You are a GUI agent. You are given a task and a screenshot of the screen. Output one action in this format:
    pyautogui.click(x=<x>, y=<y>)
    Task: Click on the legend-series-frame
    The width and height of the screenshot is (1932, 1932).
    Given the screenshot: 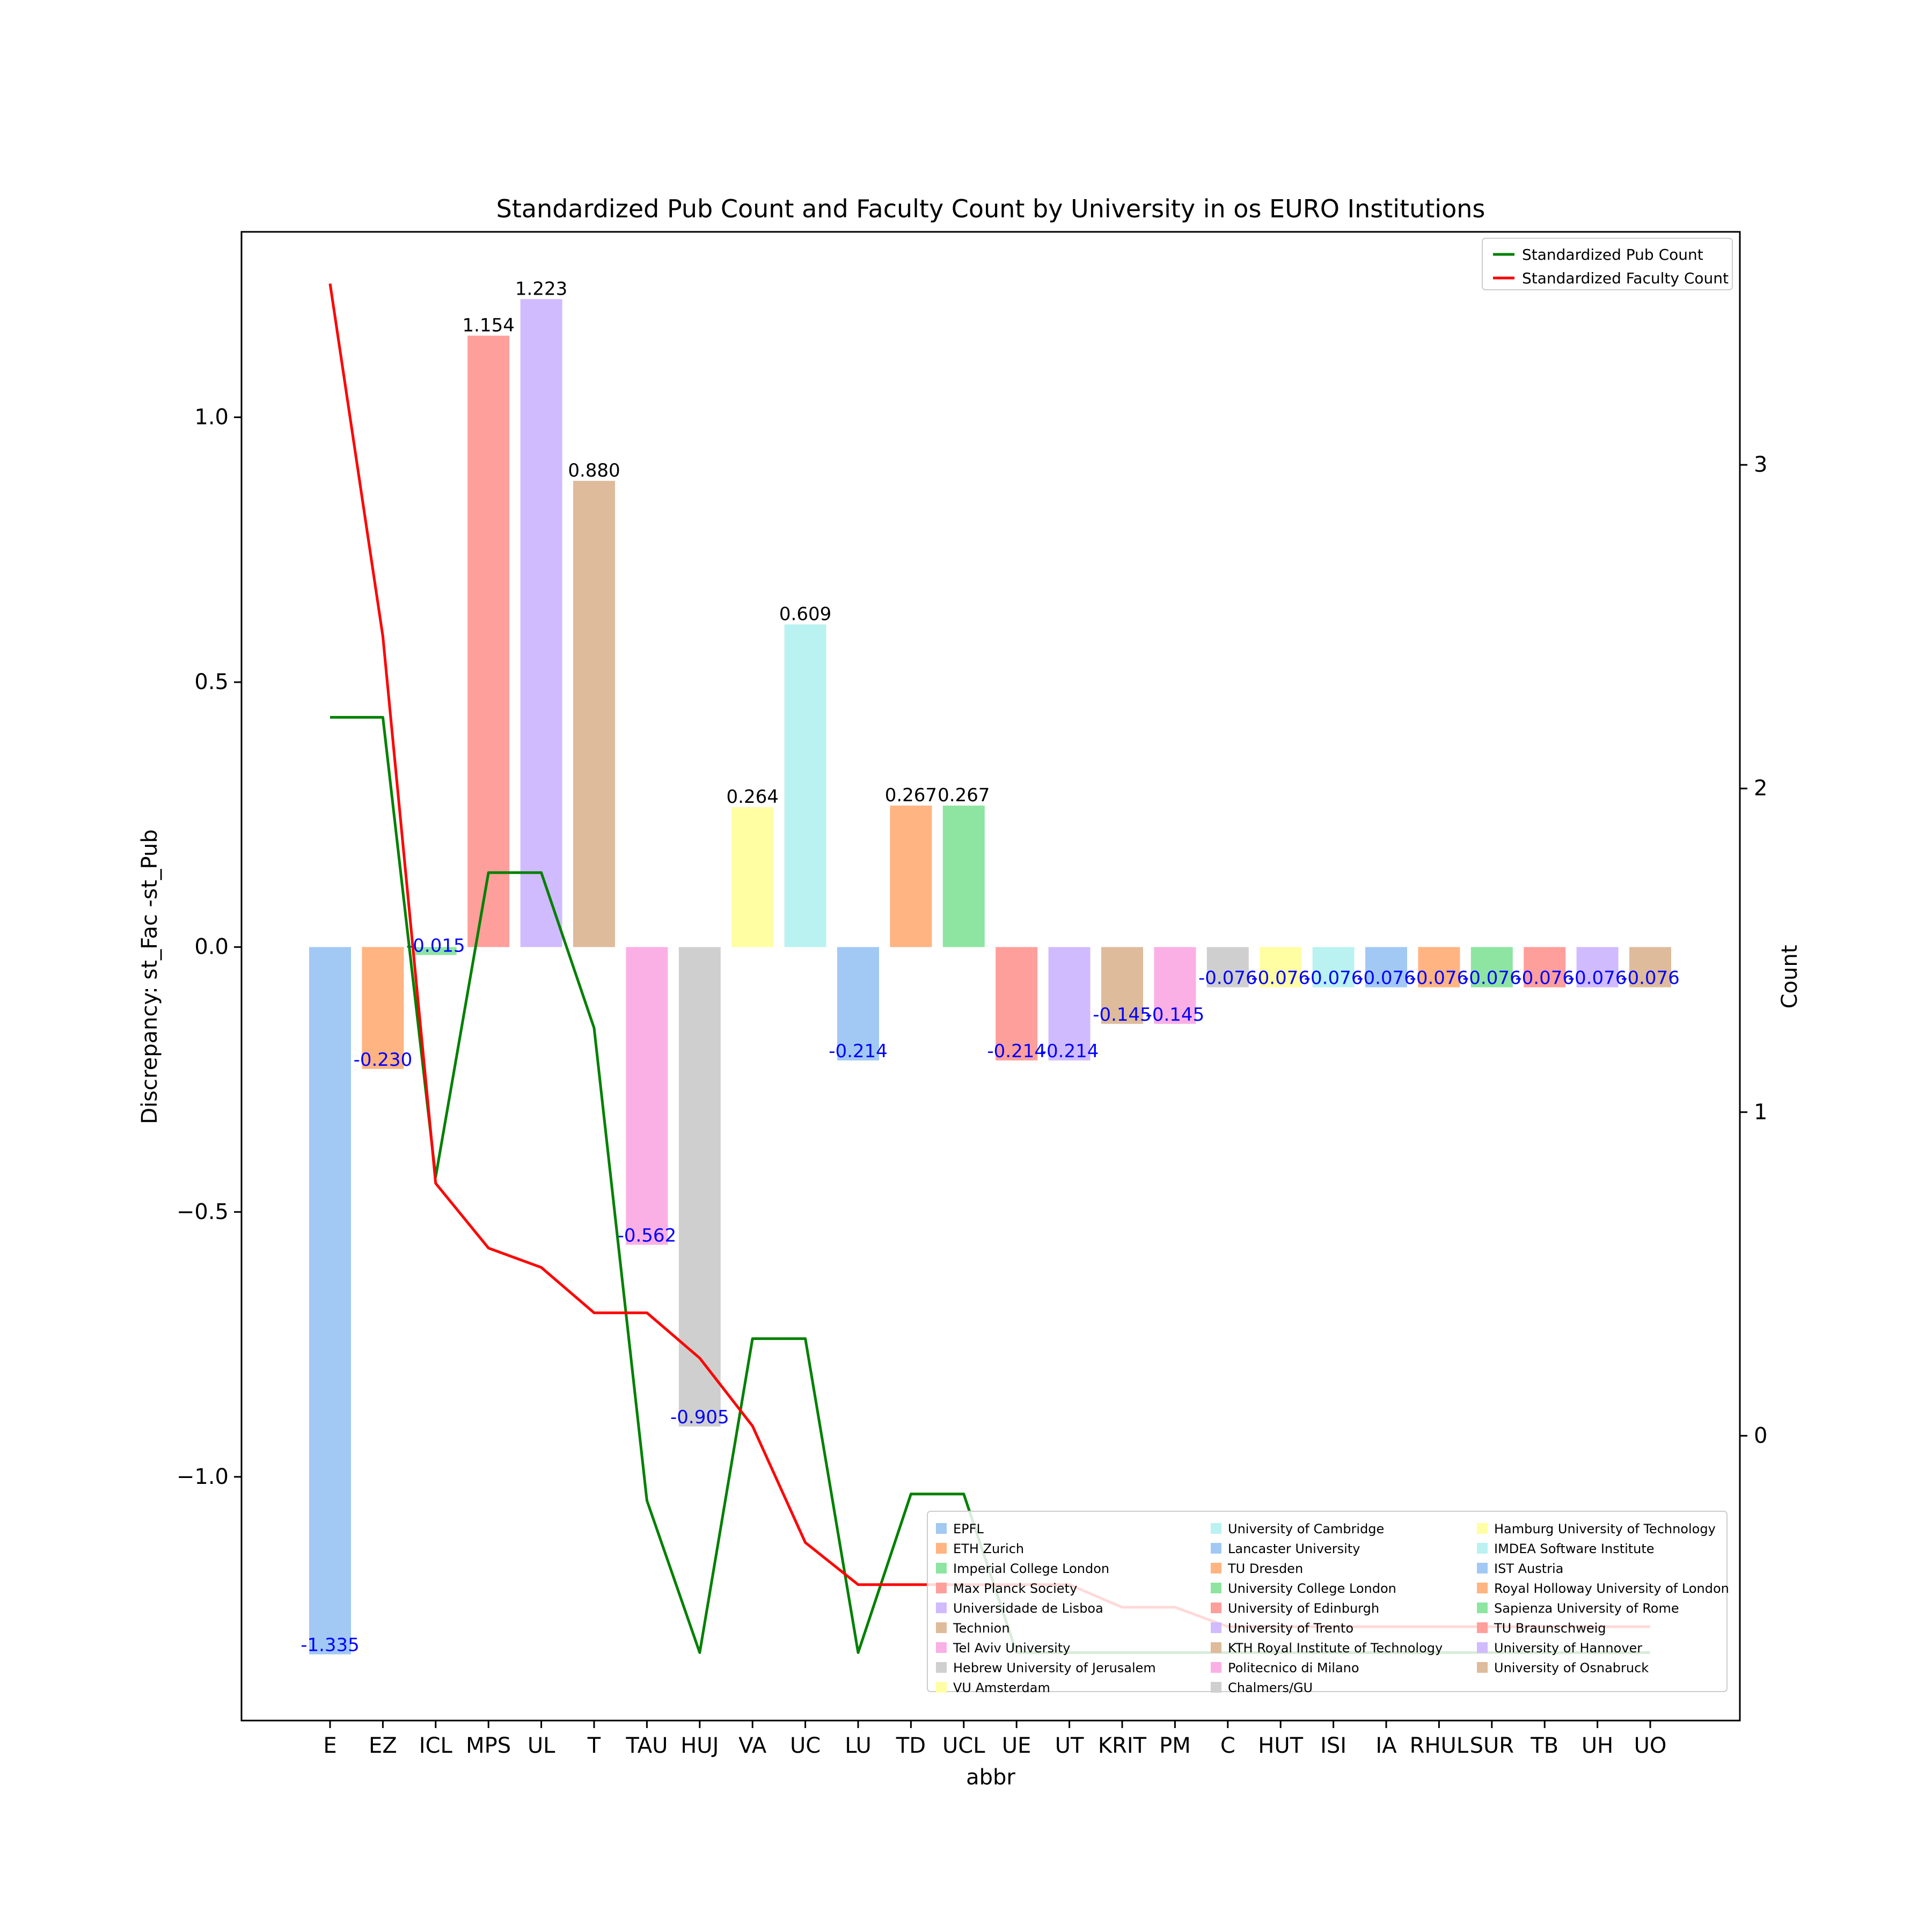 What is the action you would take?
    pyautogui.click(x=1607, y=264)
    